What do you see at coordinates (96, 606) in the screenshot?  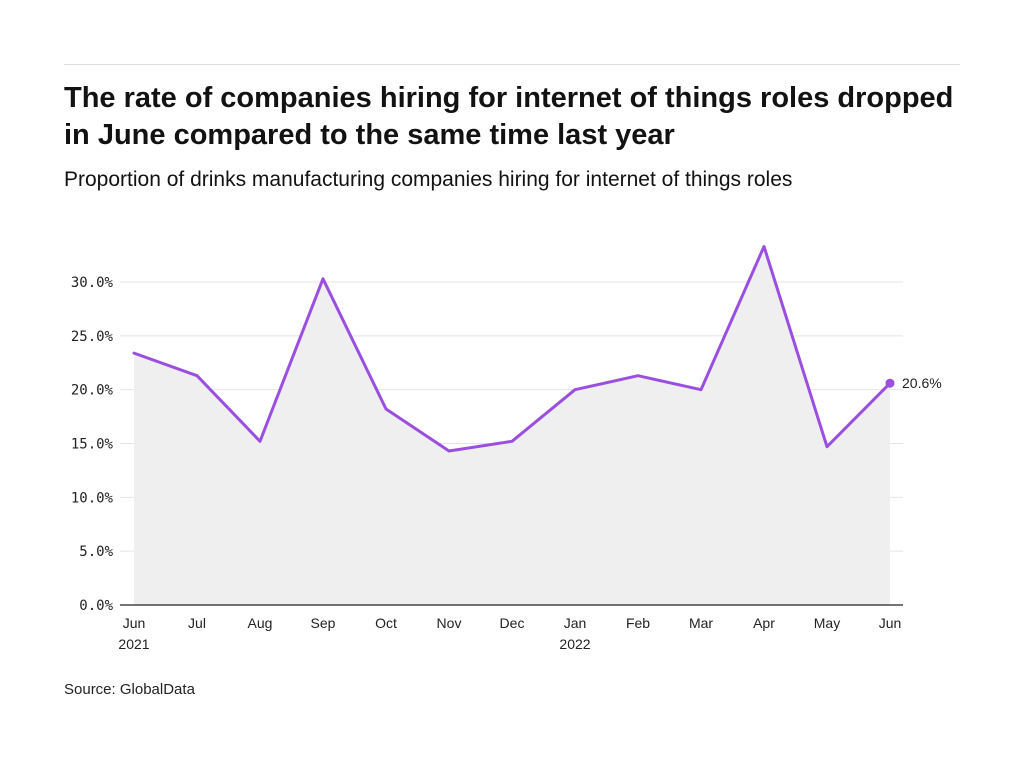 I see `y-tick-label: 0.0%` at bounding box center [96, 606].